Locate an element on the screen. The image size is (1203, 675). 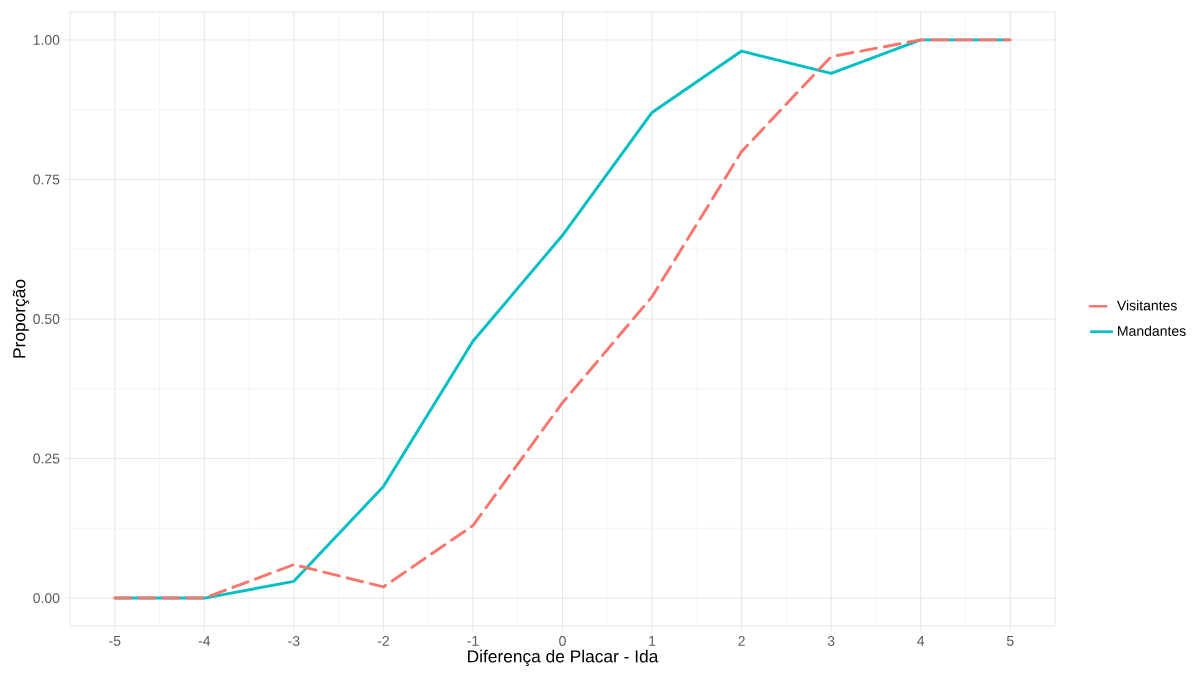
y-tick-label: 1.00 is located at coordinates (46, 39).